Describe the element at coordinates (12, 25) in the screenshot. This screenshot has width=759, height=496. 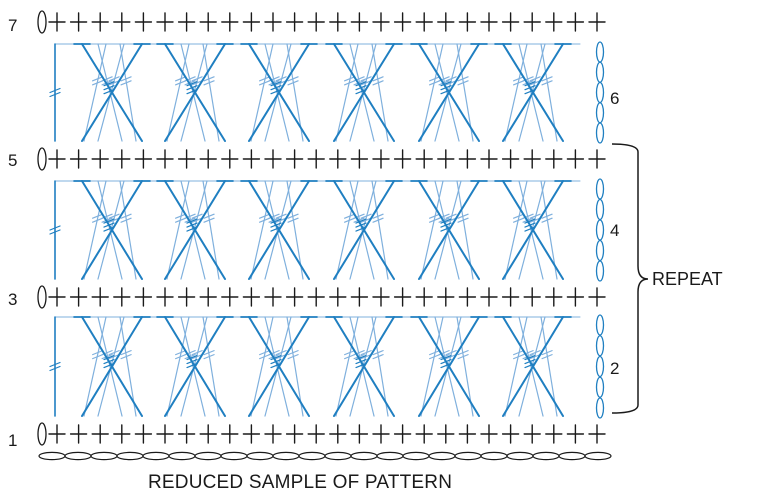
I see `row-number-7: 7` at that location.